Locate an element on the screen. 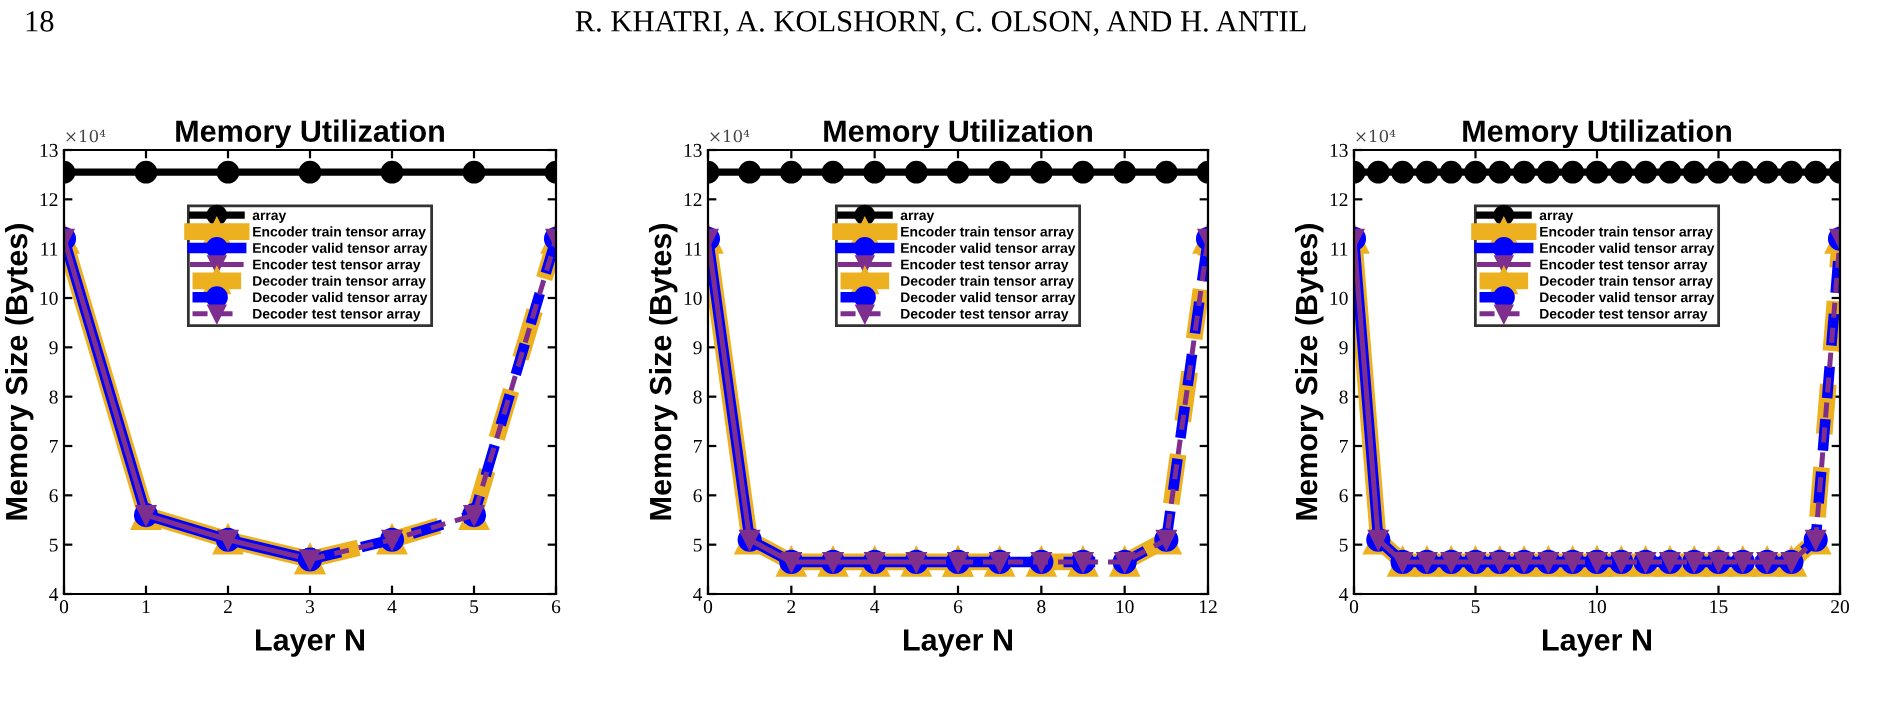 The height and width of the screenshot is (714, 1882). text: 18 is located at coordinates (40, 21).